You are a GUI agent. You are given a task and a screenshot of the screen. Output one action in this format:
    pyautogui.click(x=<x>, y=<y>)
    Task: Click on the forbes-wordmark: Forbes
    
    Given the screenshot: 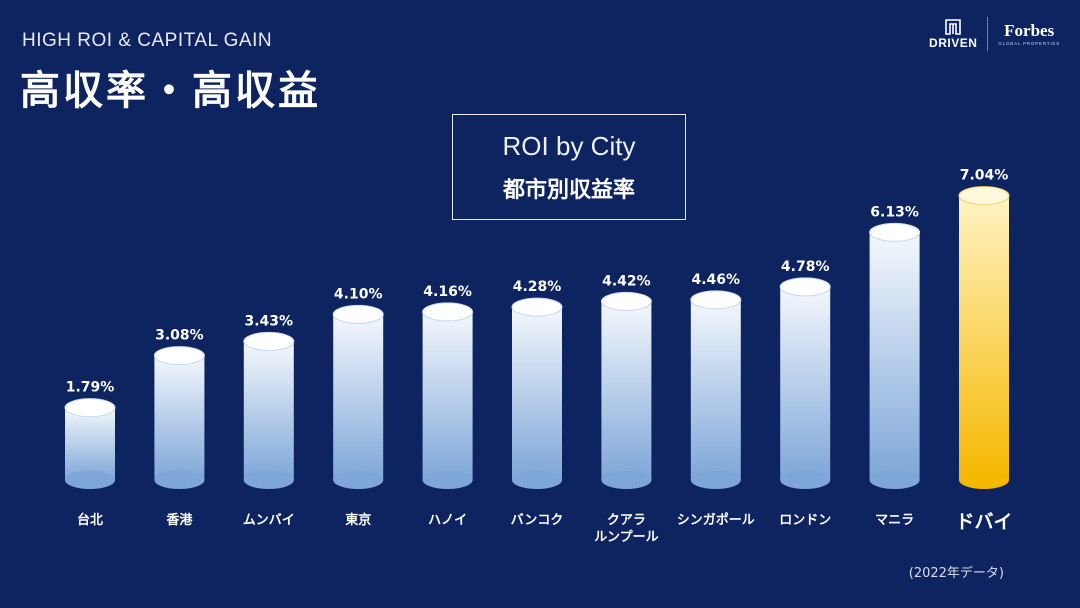 What is the action you would take?
    pyautogui.click(x=1029, y=30)
    